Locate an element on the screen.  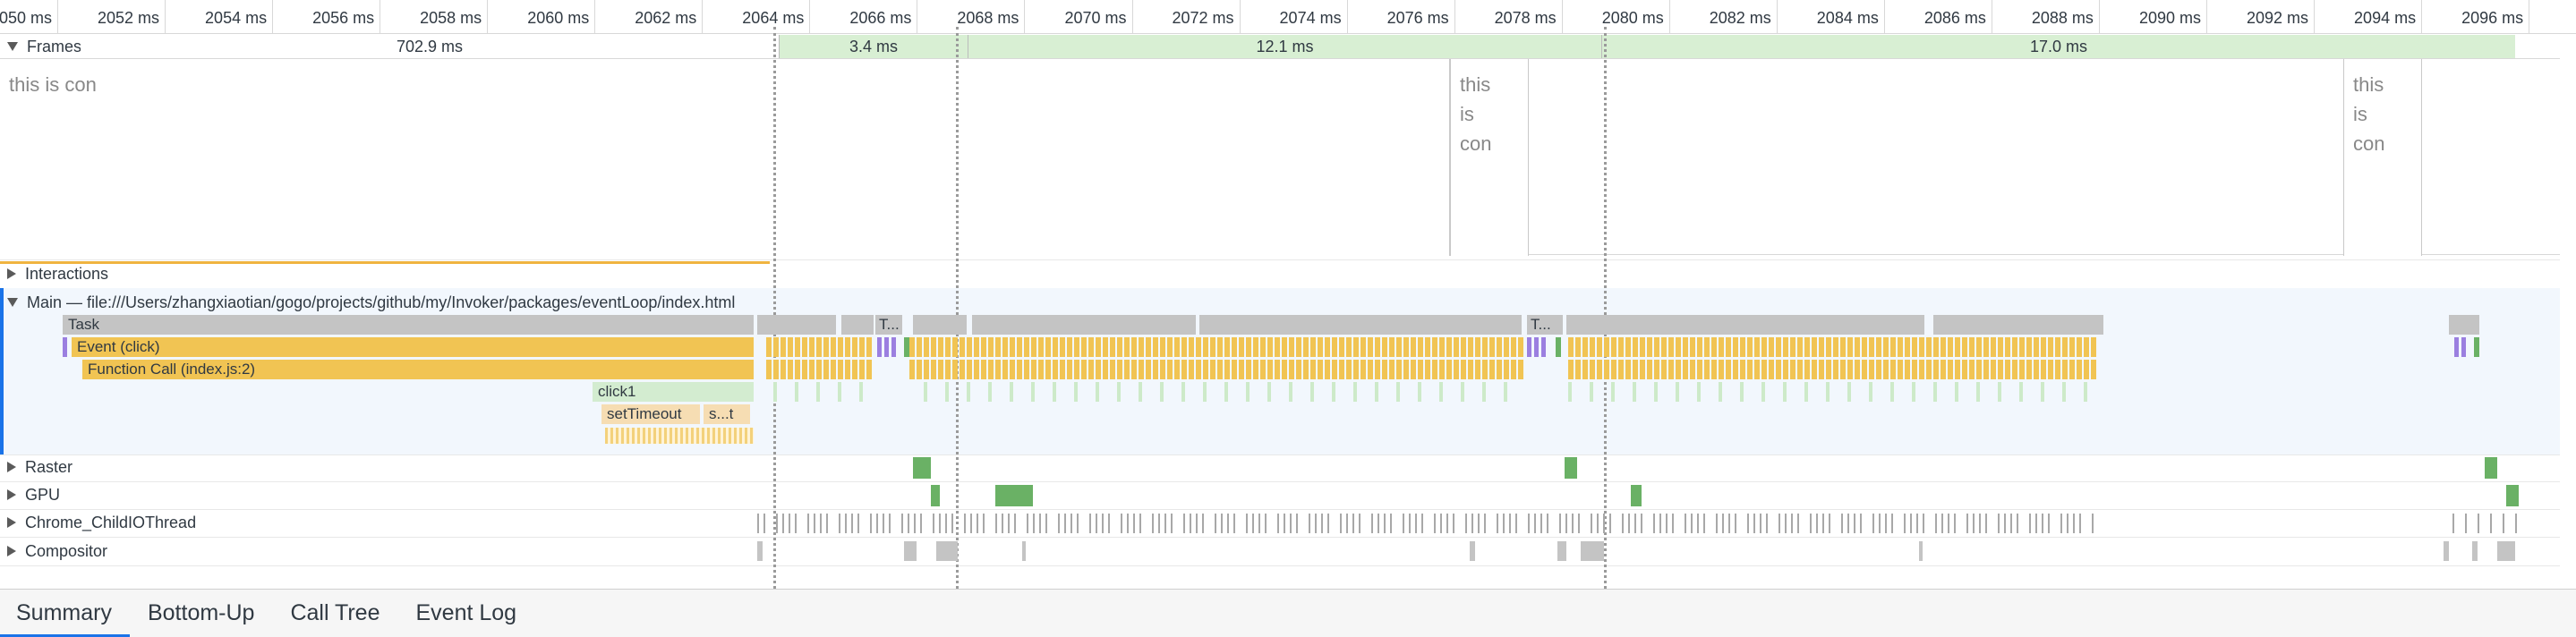
flame-layout-mark is located at coordinates (886, 347).